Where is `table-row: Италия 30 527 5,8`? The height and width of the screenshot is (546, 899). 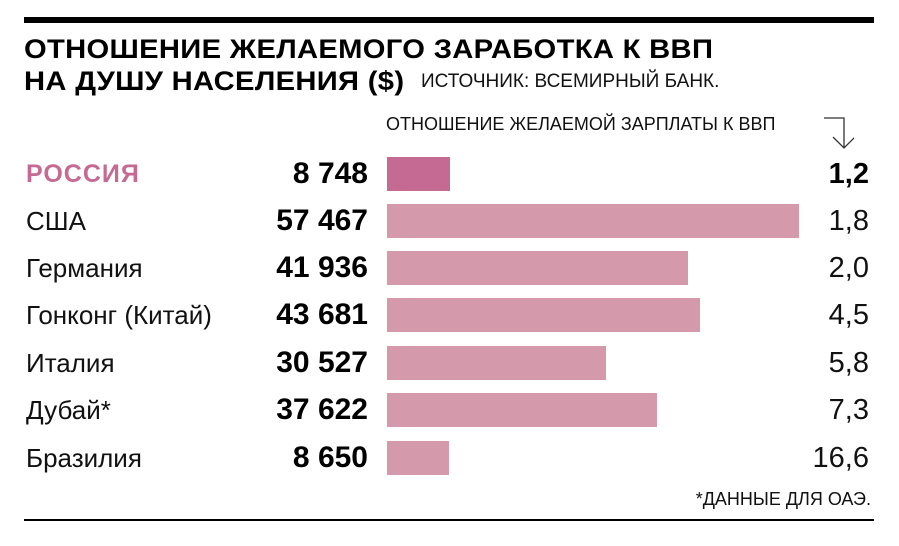
table-row: Италия 30 527 5,8 is located at coordinates (449, 363).